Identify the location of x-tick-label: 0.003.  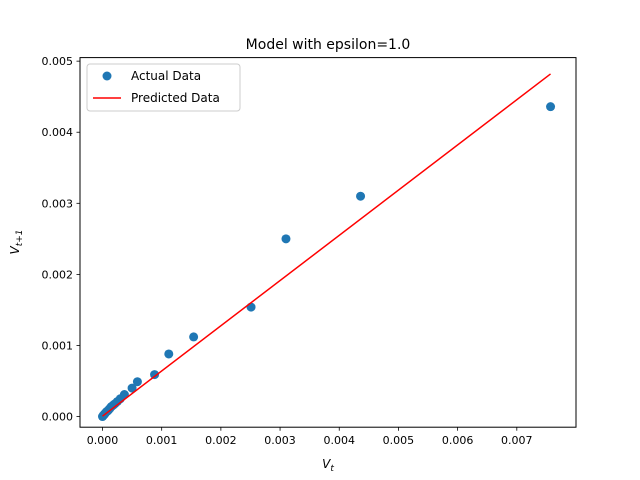
(280, 440).